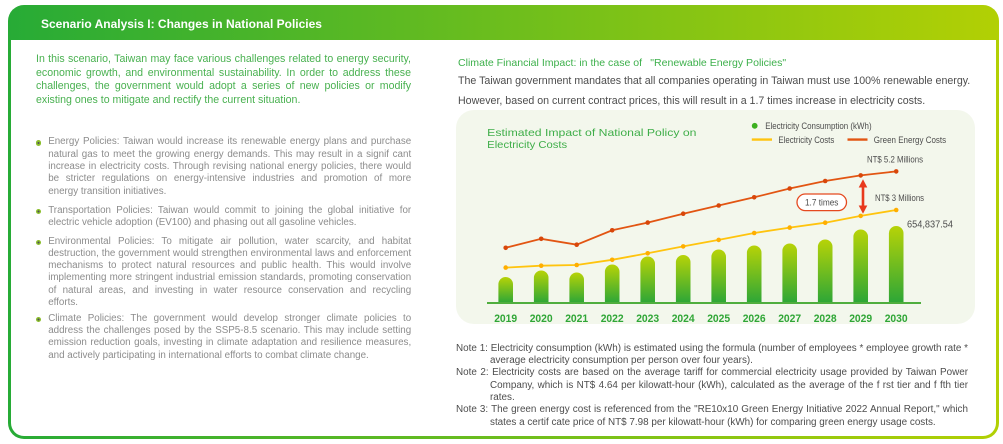 This screenshot has height=444, width=1003. What do you see at coordinates (930, 225) in the screenshot?
I see `svg-text: 654,837.54` at bounding box center [930, 225].